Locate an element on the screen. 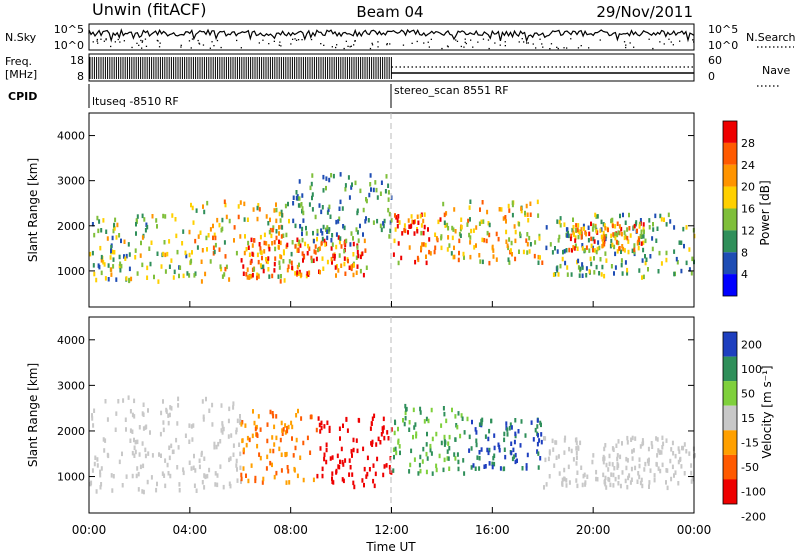 The image size is (800, 554). velocity-heatmap is located at coordinates (392, 445).